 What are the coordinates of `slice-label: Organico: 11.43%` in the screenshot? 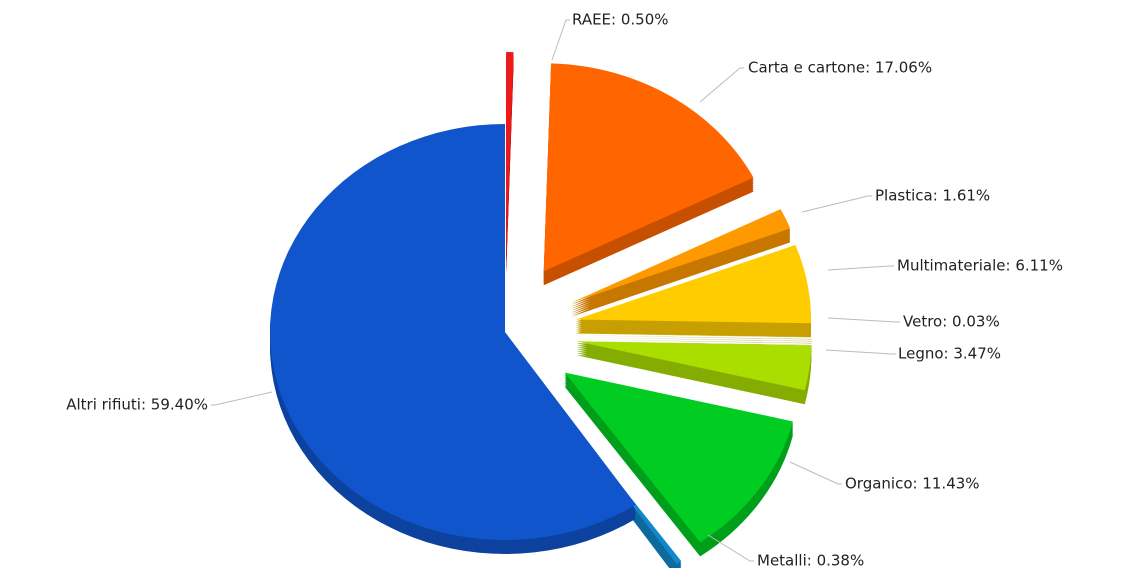 It's located at (912, 484).